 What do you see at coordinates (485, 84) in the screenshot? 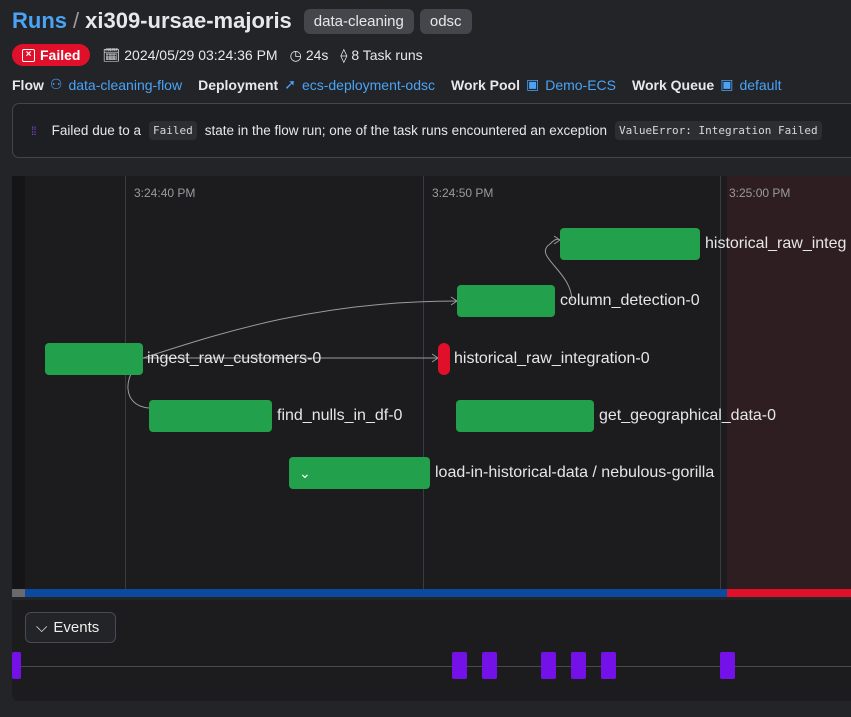
I see `work-pool-label: Work Pool` at bounding box center [485, 84].